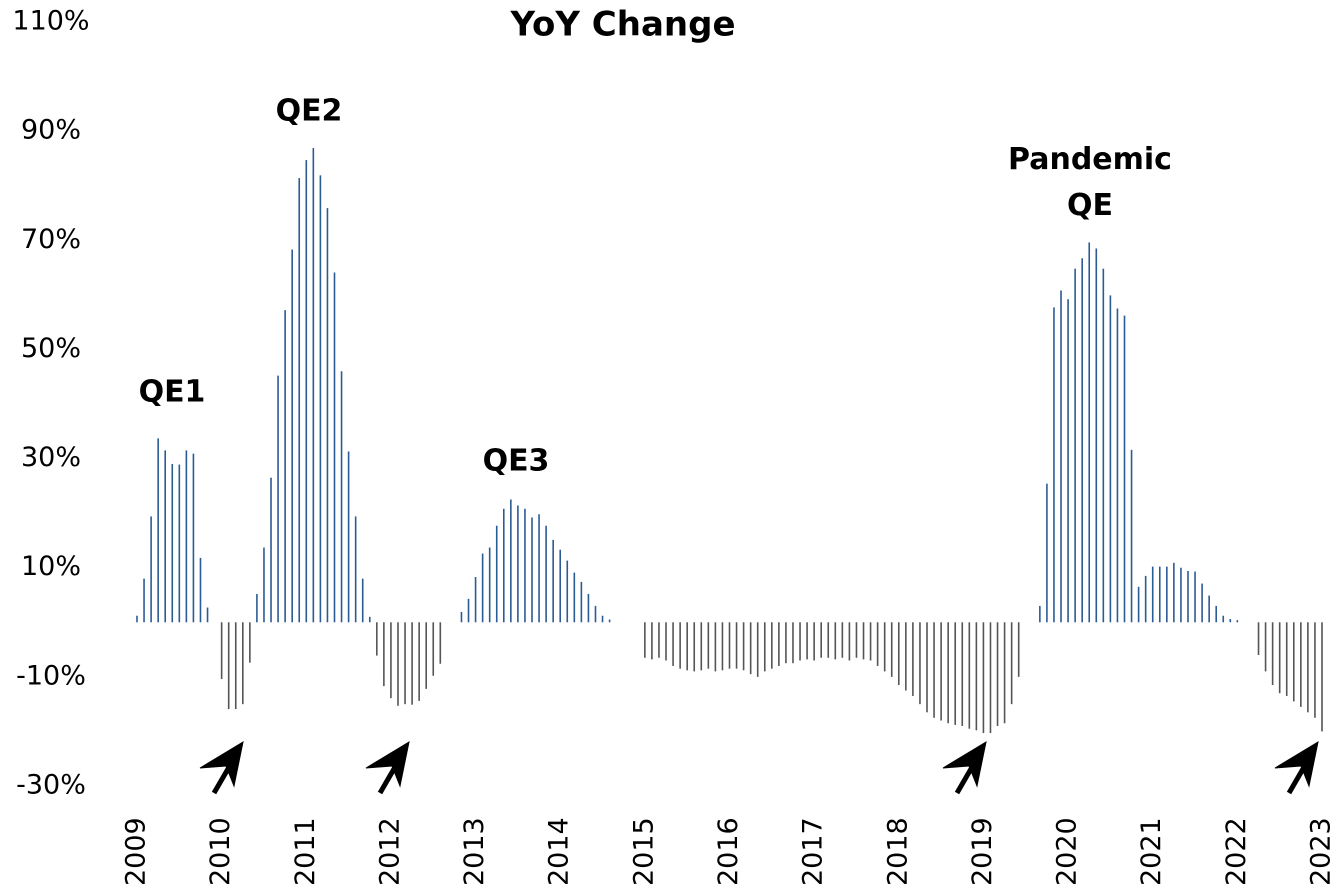 This screenshot has width=1343, height=892. I want to click on annotation: QE2, so click(309, 111).